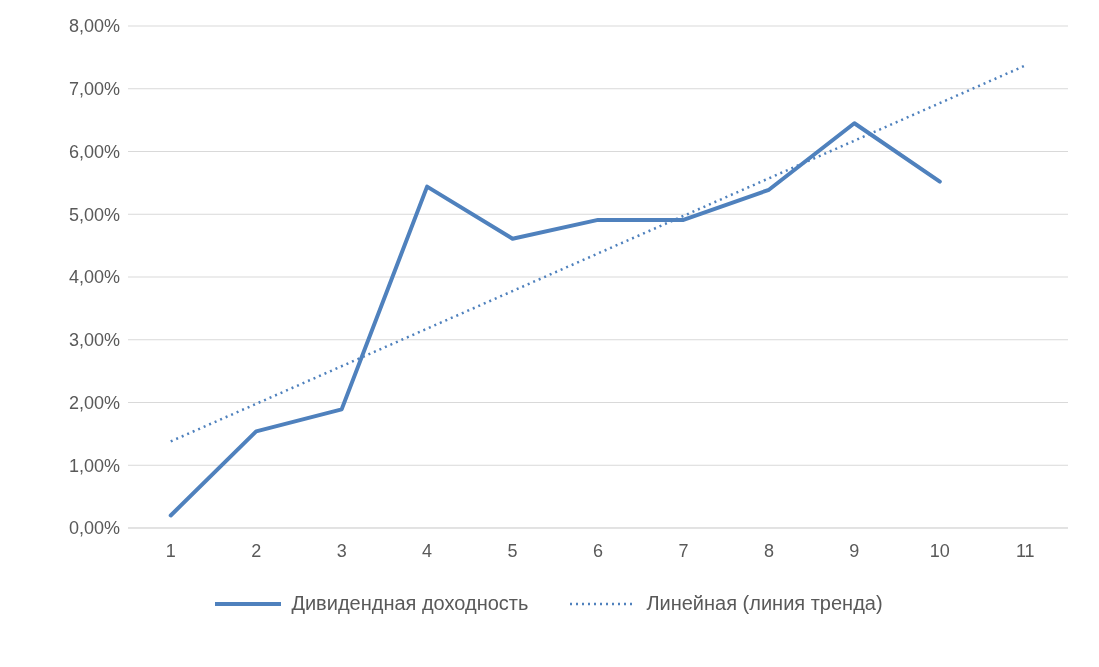 This screenshot has width=1099, height=667. Describe the element at coordinates (170, 550) in the screenshot. I see `x-tick-label: 1` at that location.